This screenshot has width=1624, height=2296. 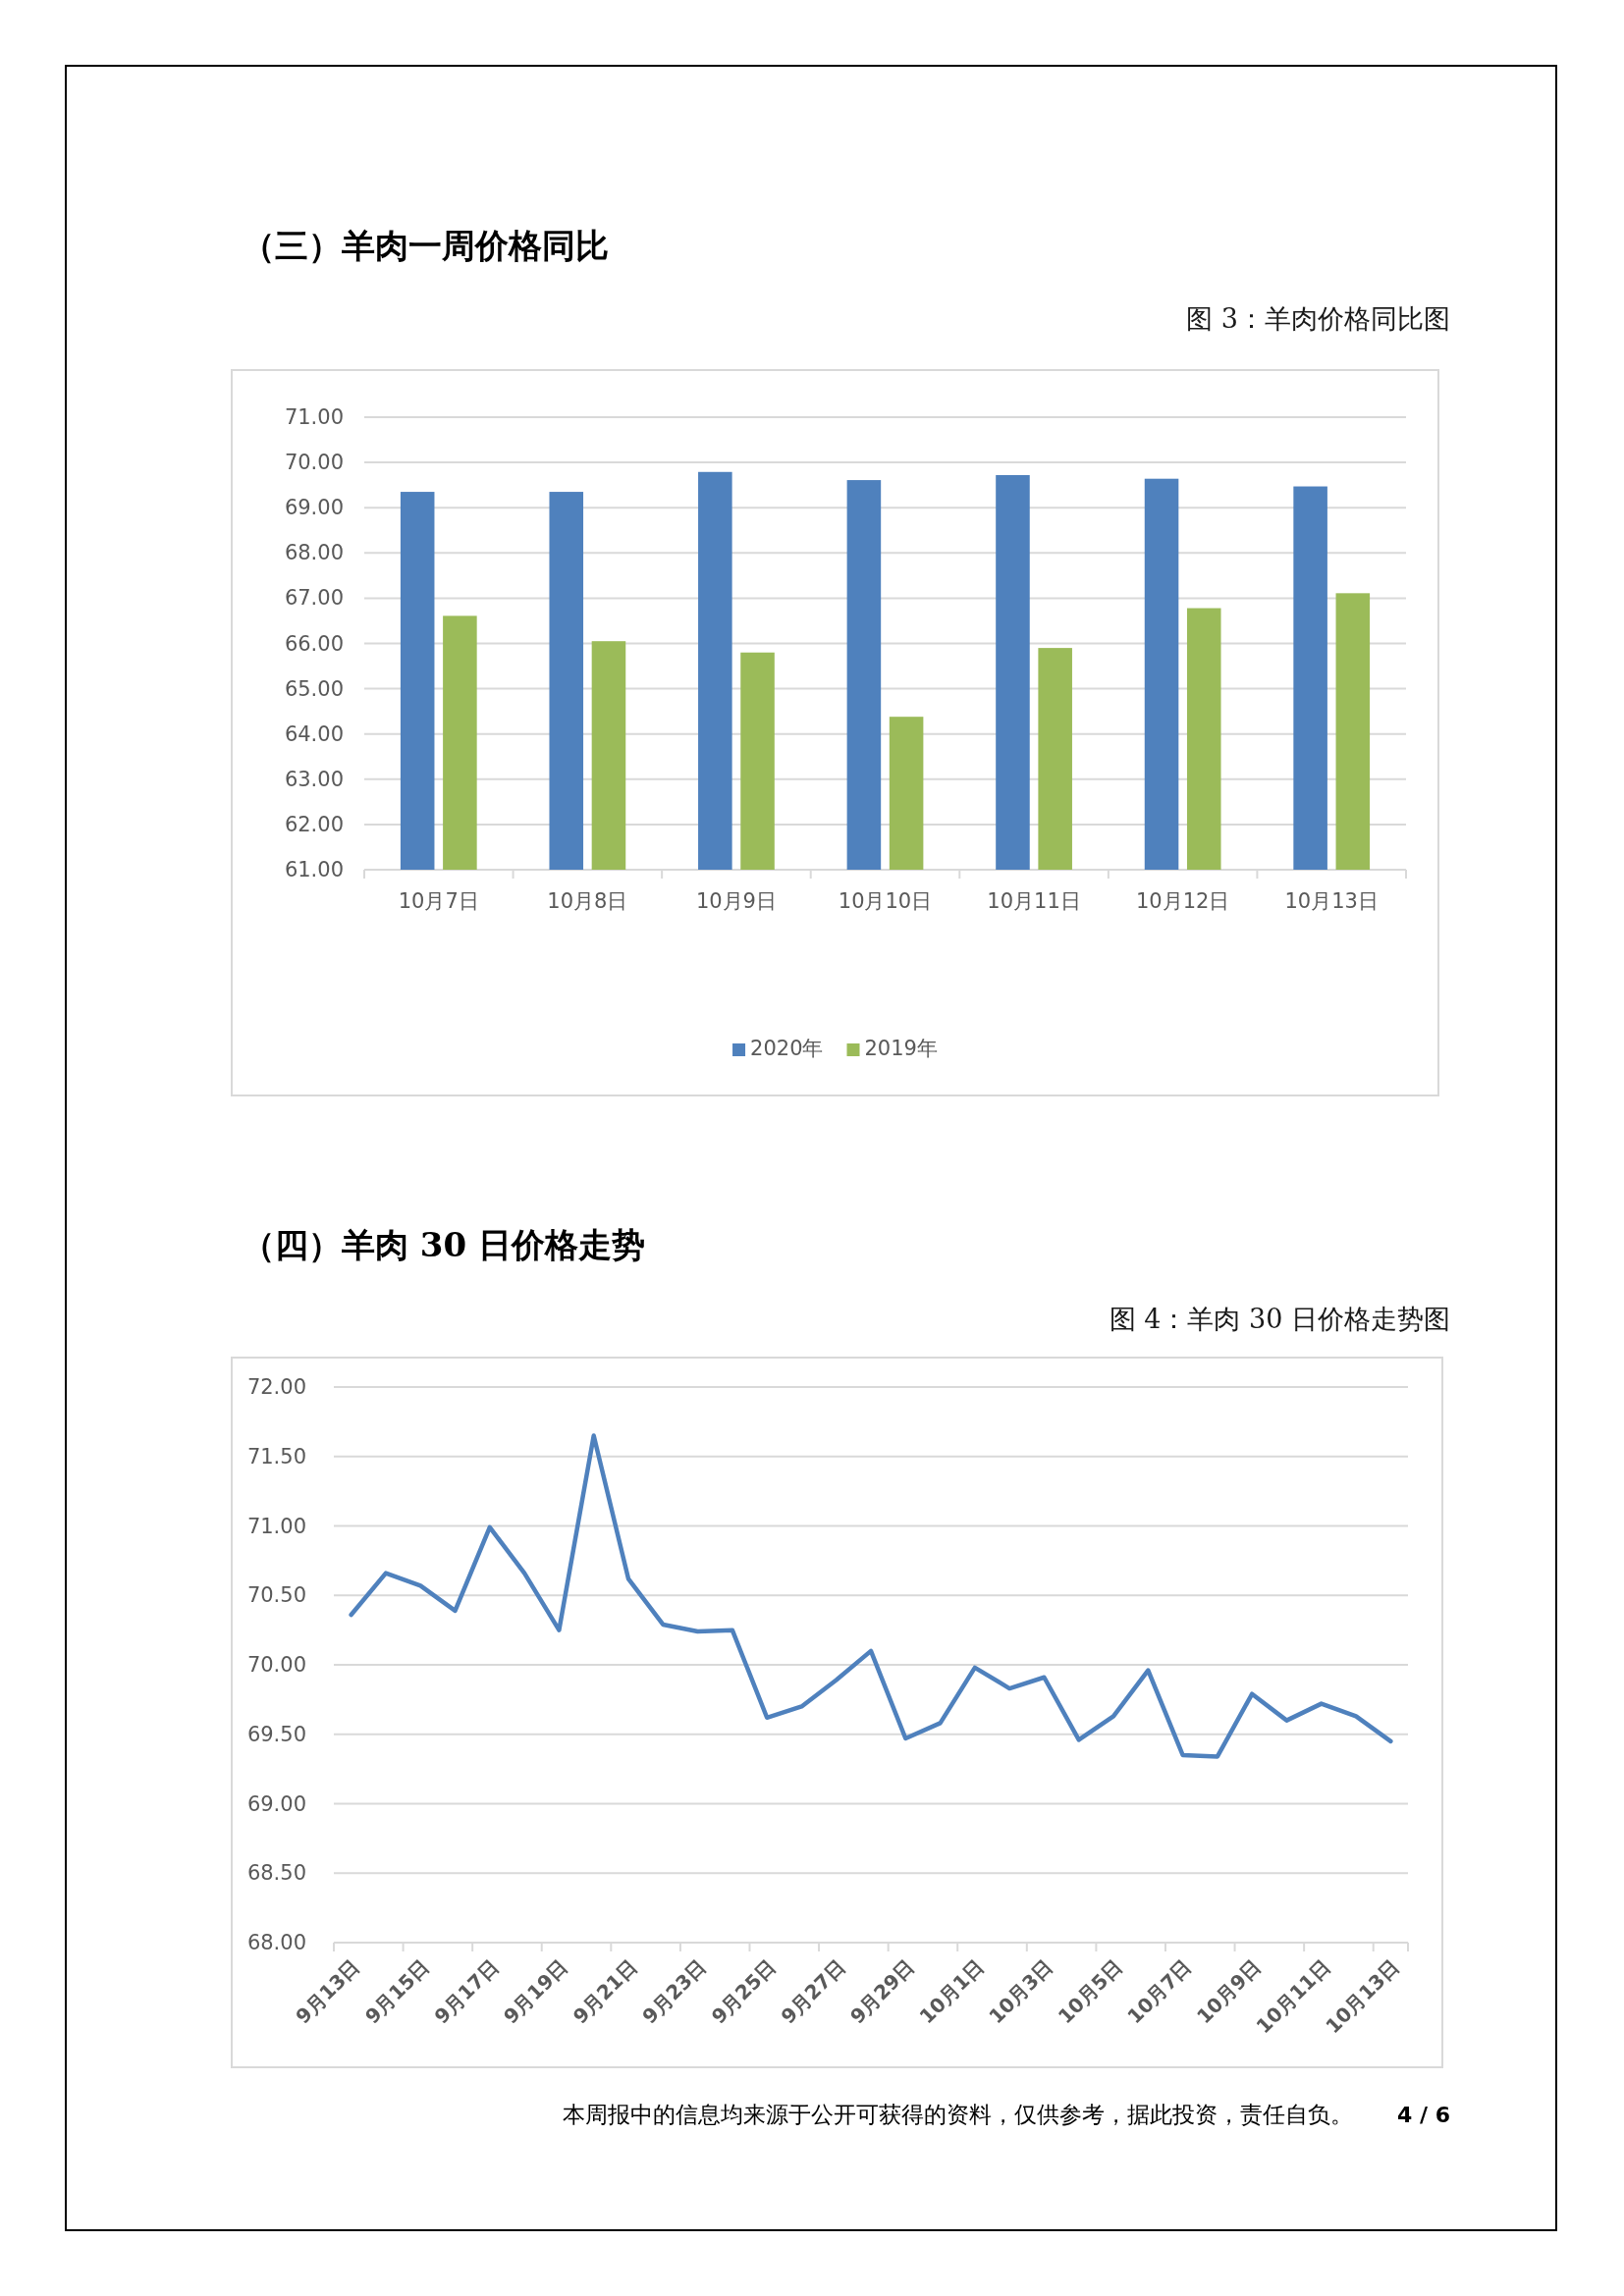 What do you see at coordinates (314, 870) in the screenshot?
I see `y-tick-label: 61.00` at bounding box center [314, 870].